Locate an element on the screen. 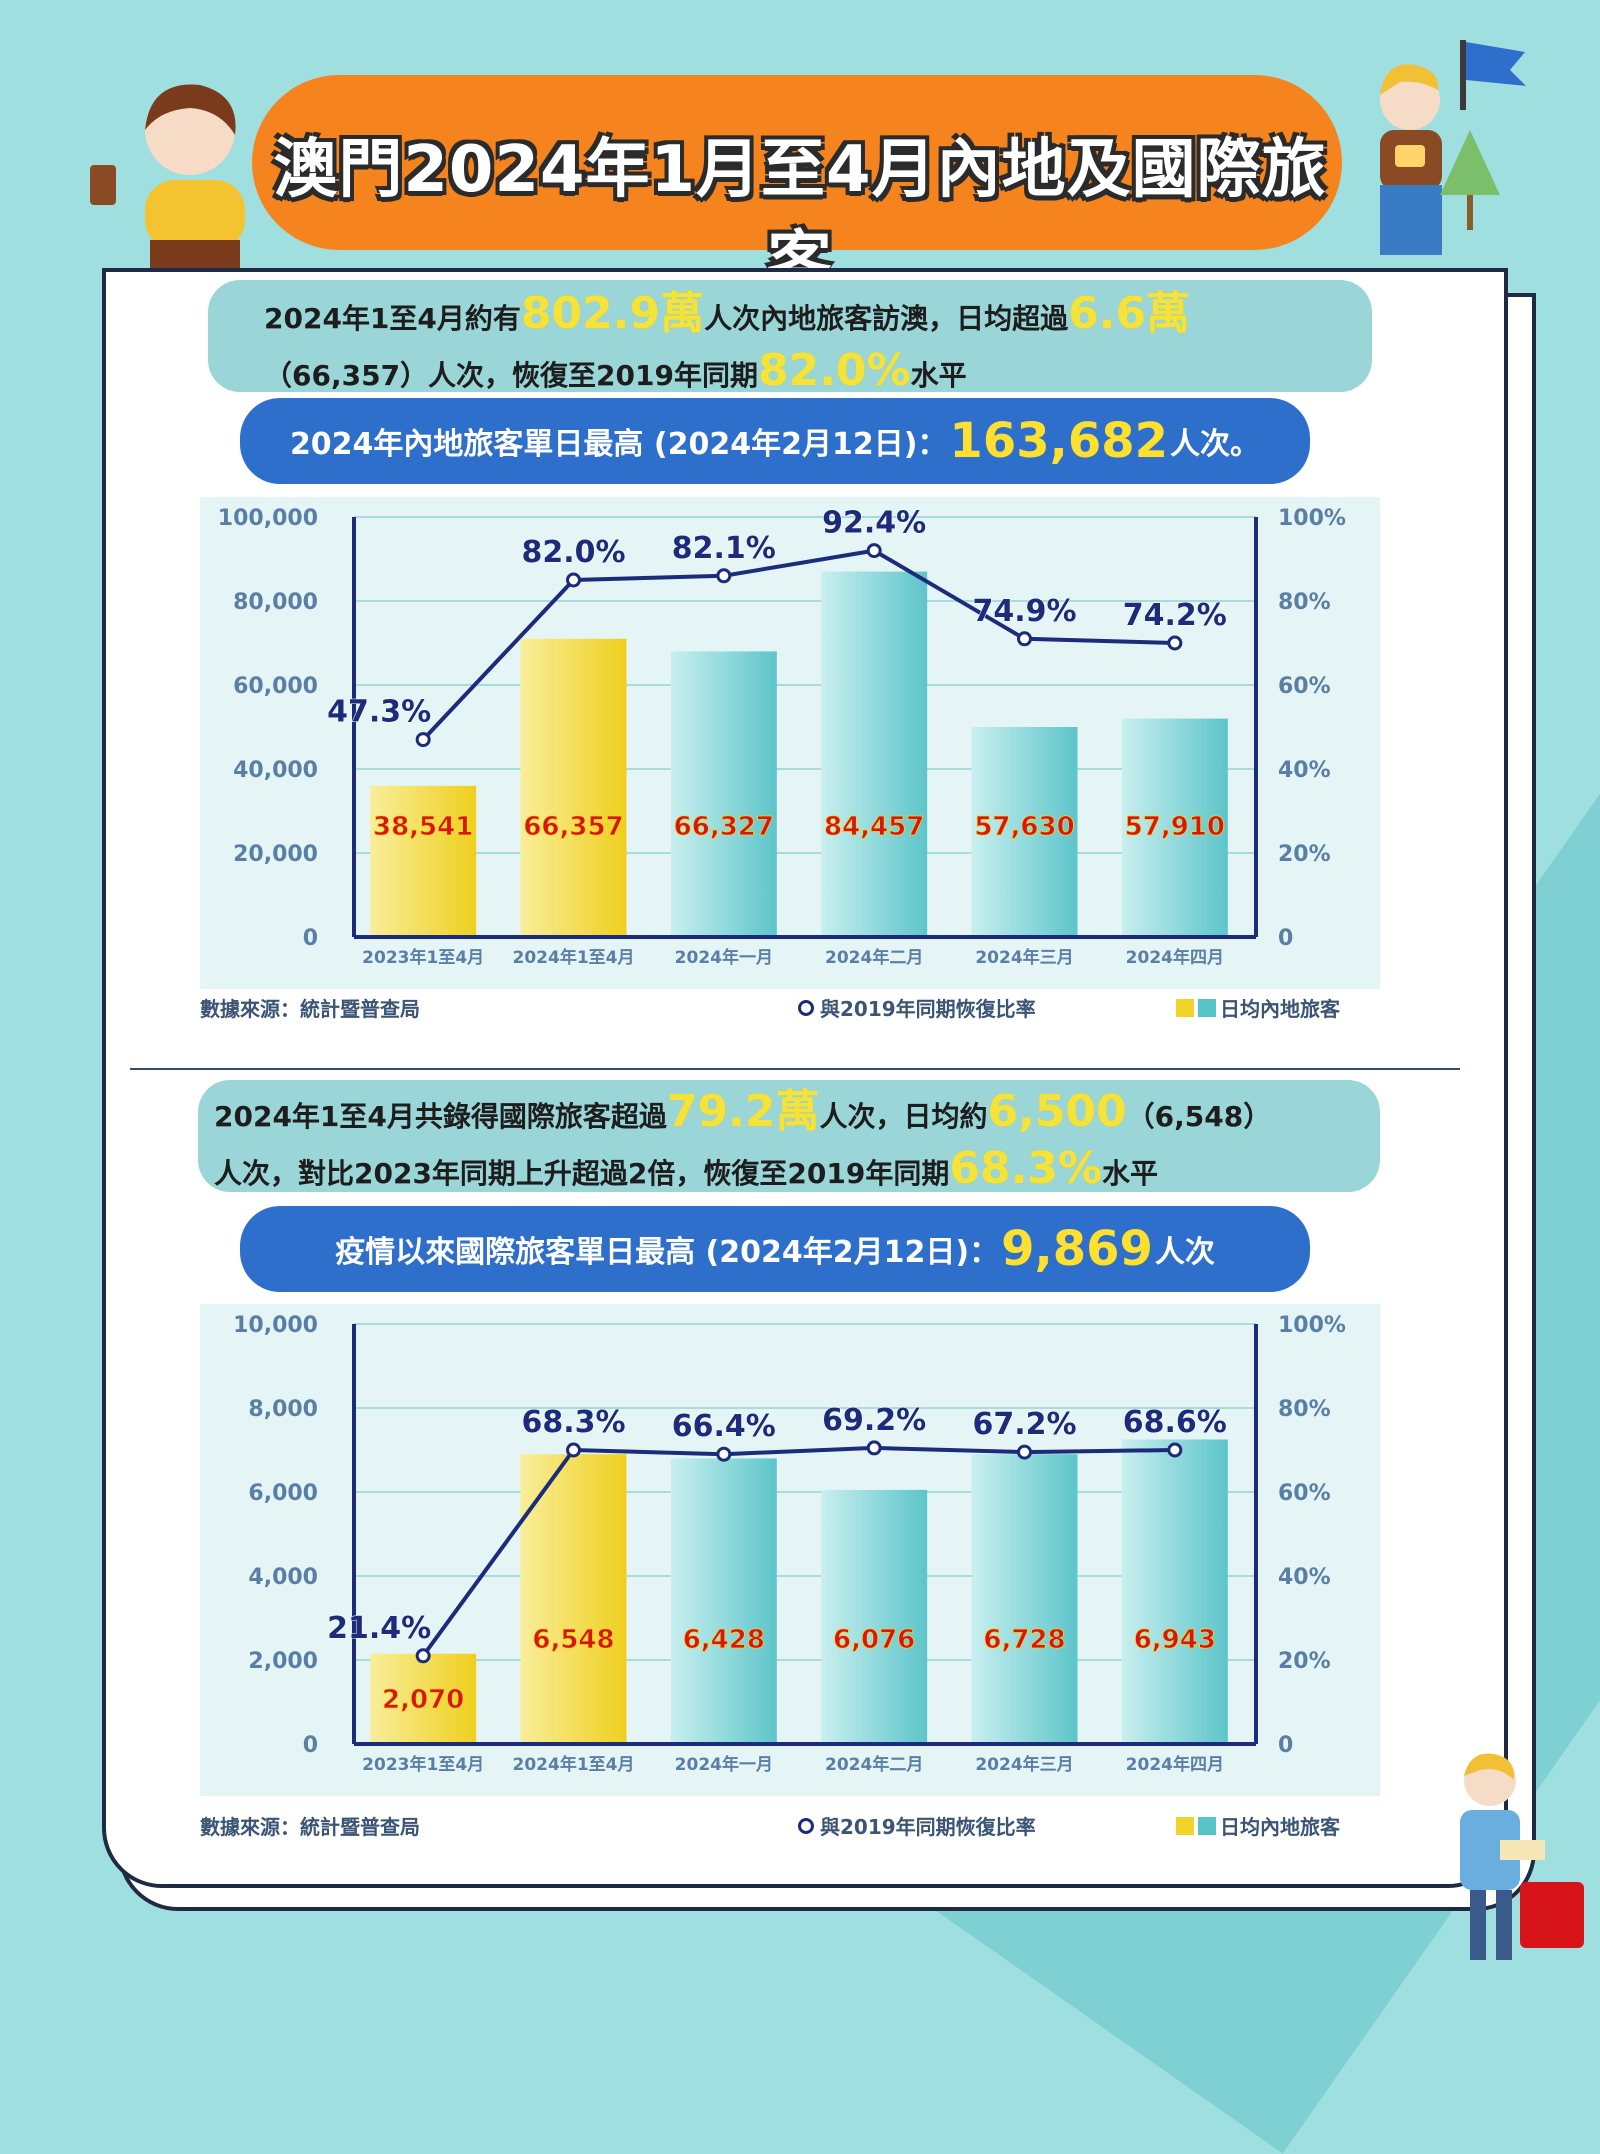  recovery-line is located at coordinates (798, 1551).